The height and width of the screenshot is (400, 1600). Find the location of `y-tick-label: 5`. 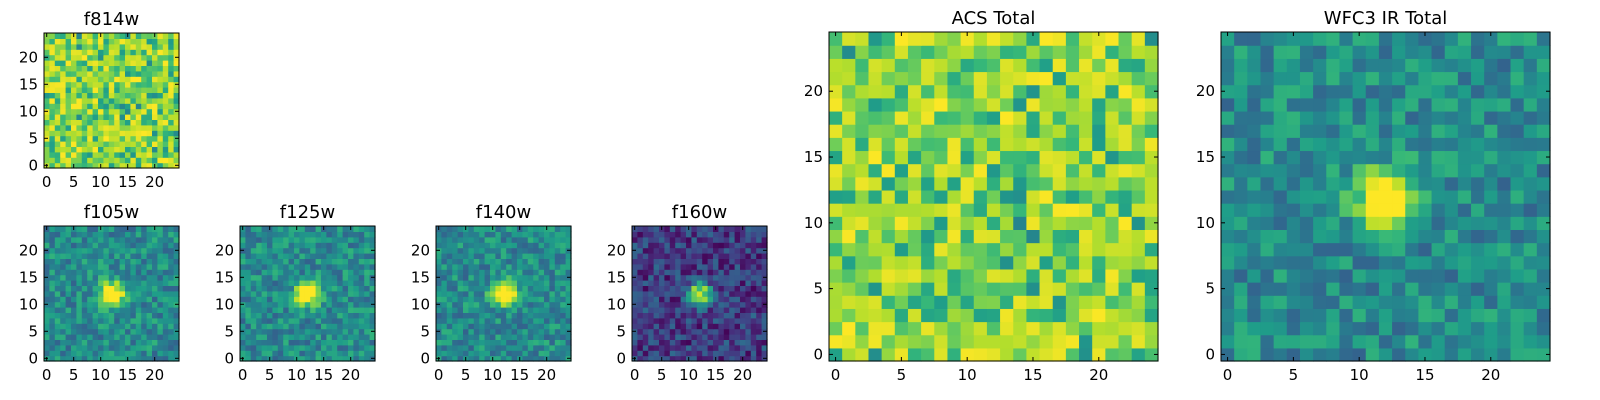

y-tick-label: 5 is located at coordinates (425, 331).